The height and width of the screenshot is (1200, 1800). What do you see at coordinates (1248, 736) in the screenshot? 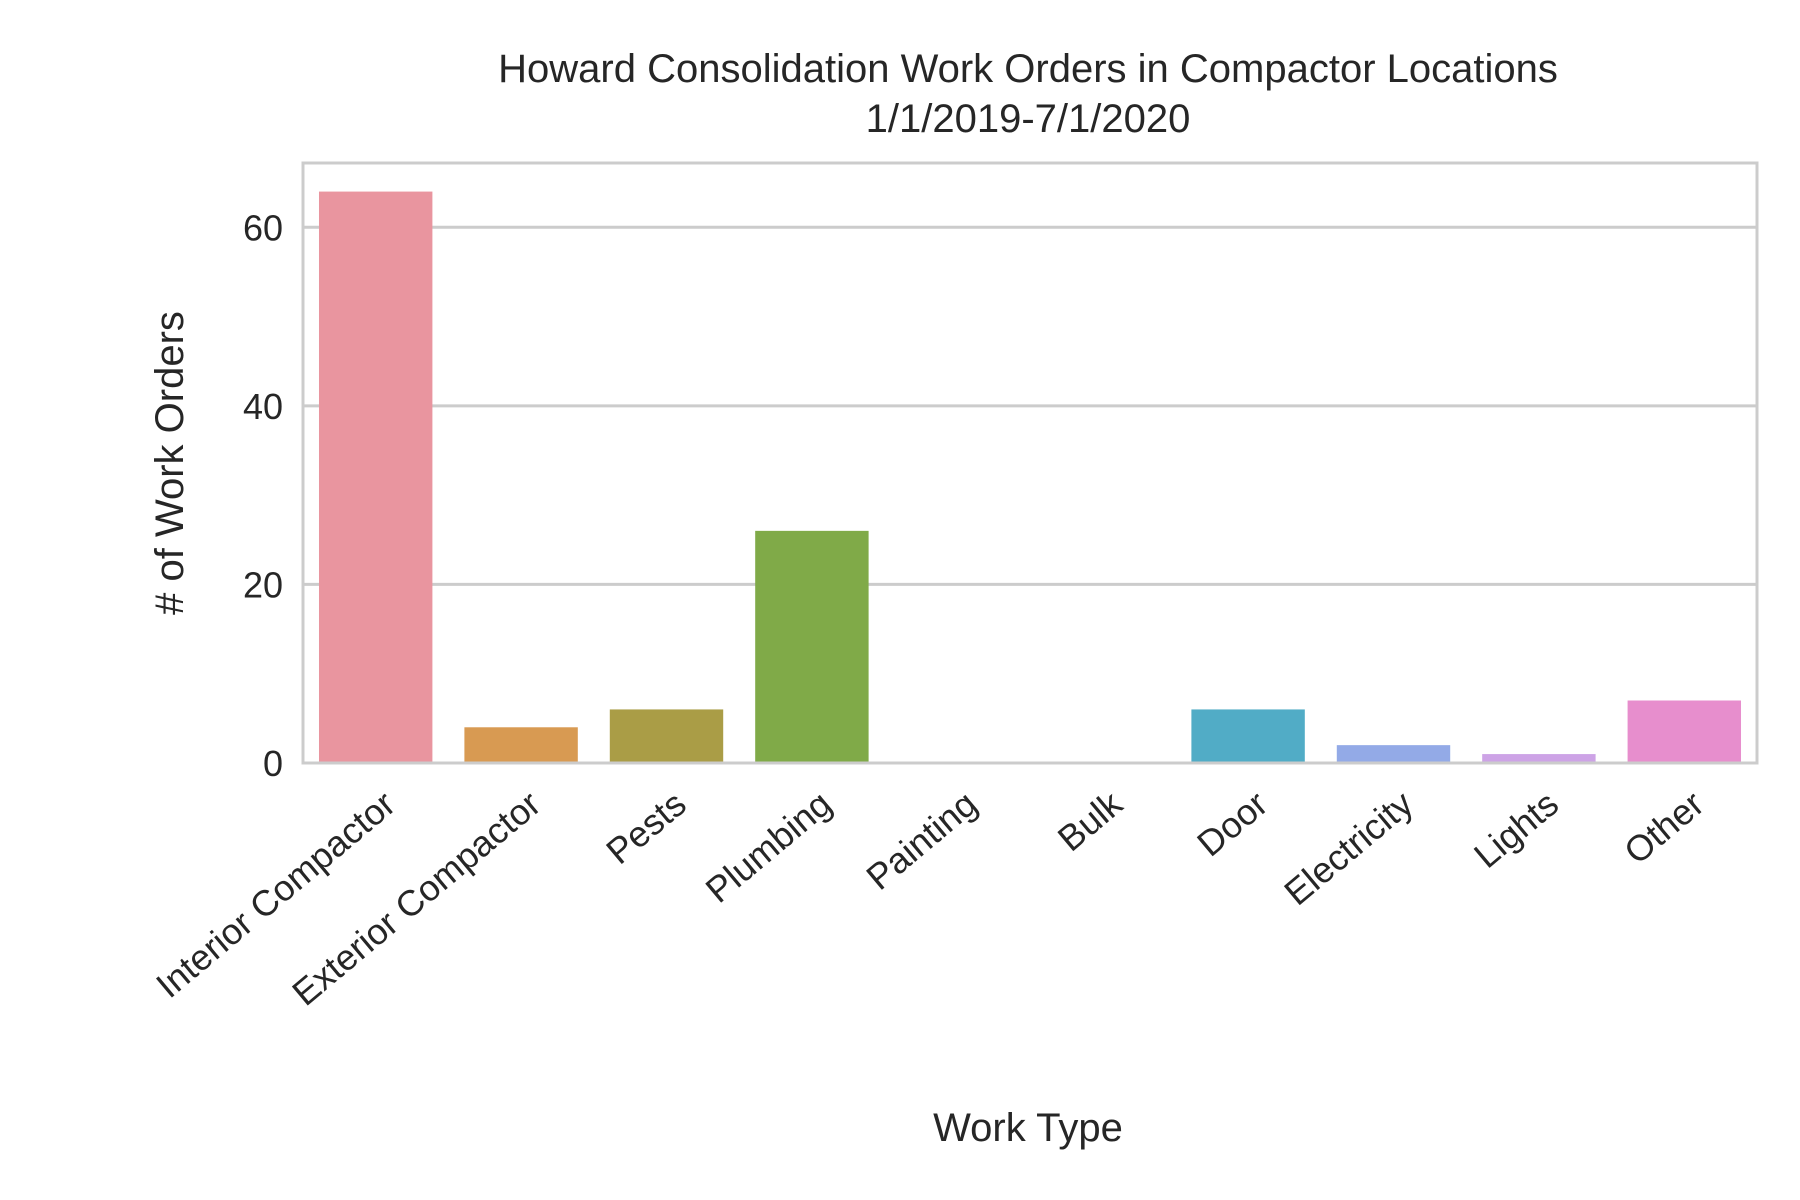
I see `bar-door` at bounding box center [1248, 736].